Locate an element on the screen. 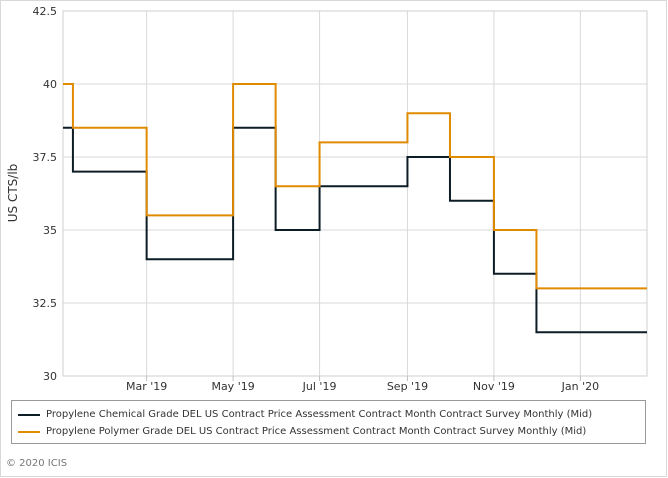  copyright-text: © 2020 ICIS is located at coordinates (37, 463).